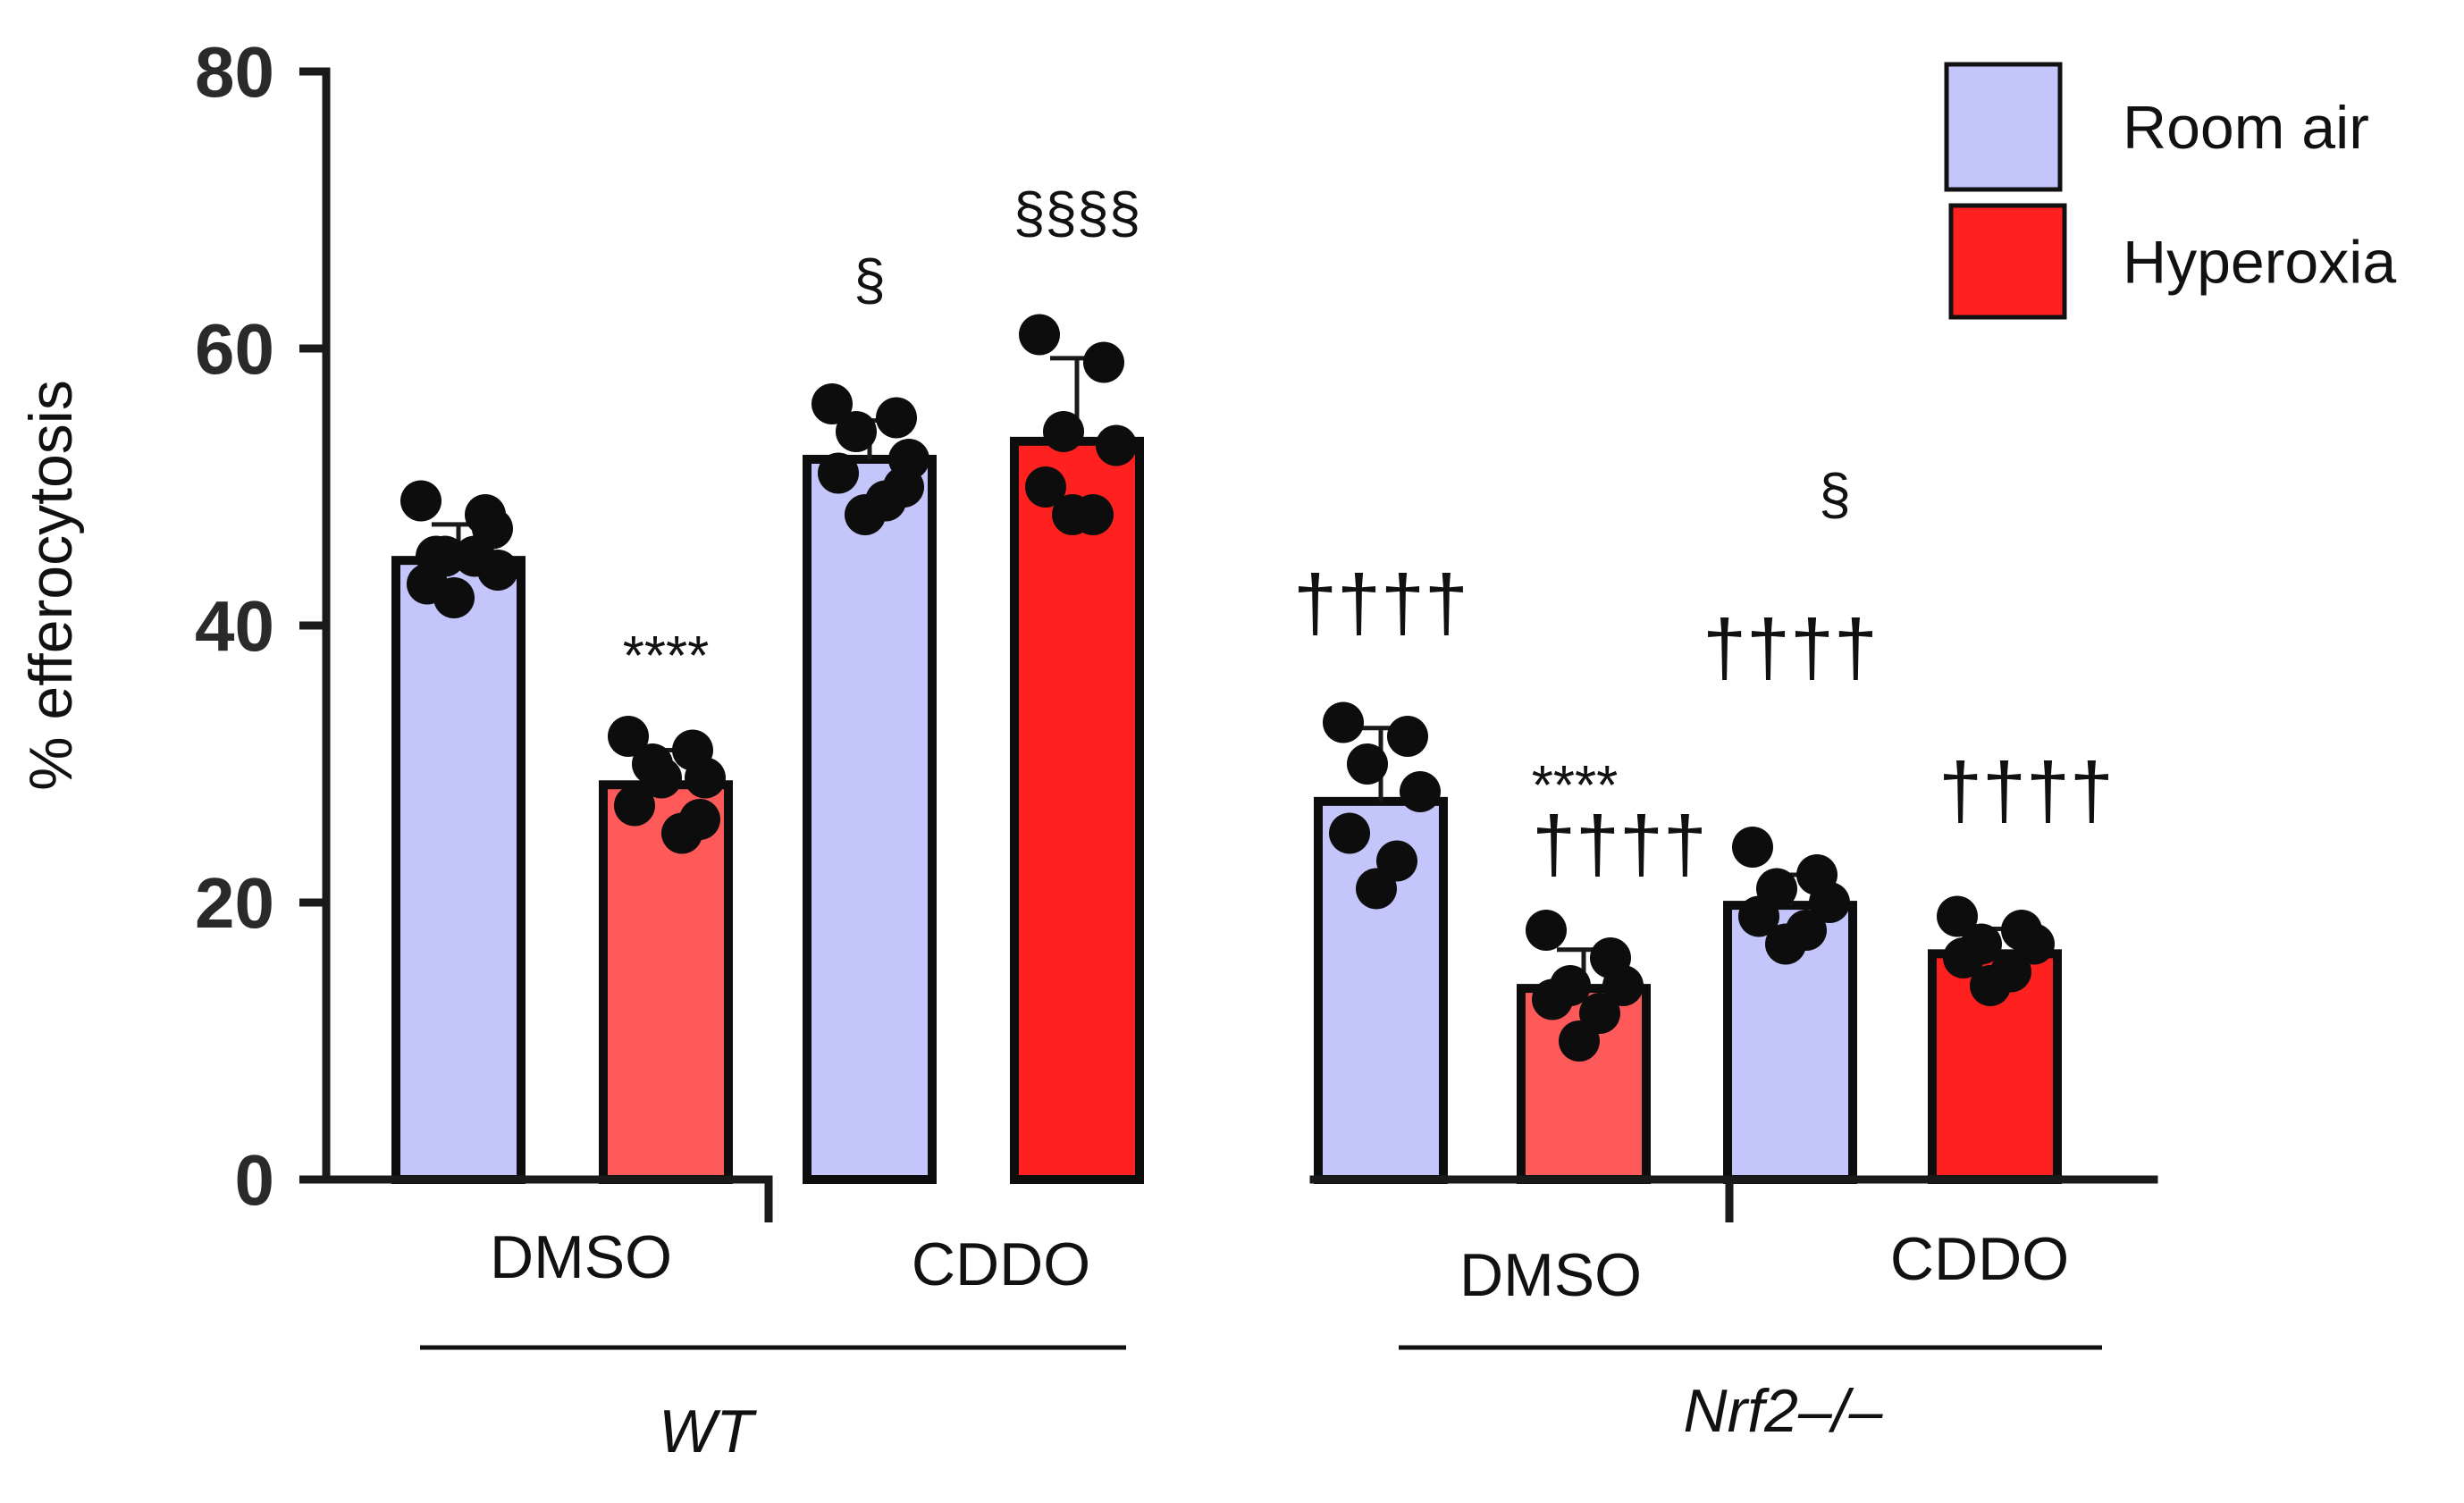  What do you see at coordinates (2259, 263) in the screenshot?
I see `legend-label: Hyperoxia` at bounding box center [2259, 263].